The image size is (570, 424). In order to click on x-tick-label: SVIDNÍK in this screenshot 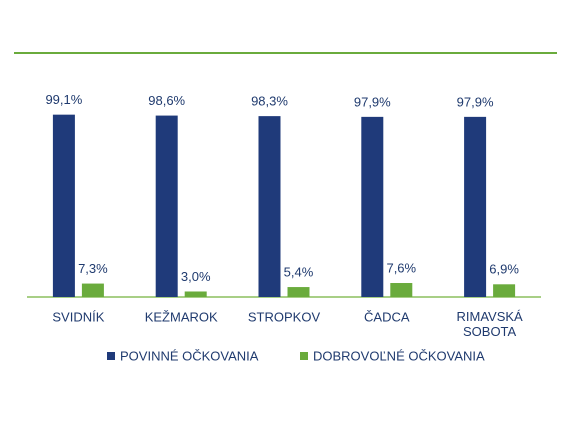, I will do `click(78, 316)`.